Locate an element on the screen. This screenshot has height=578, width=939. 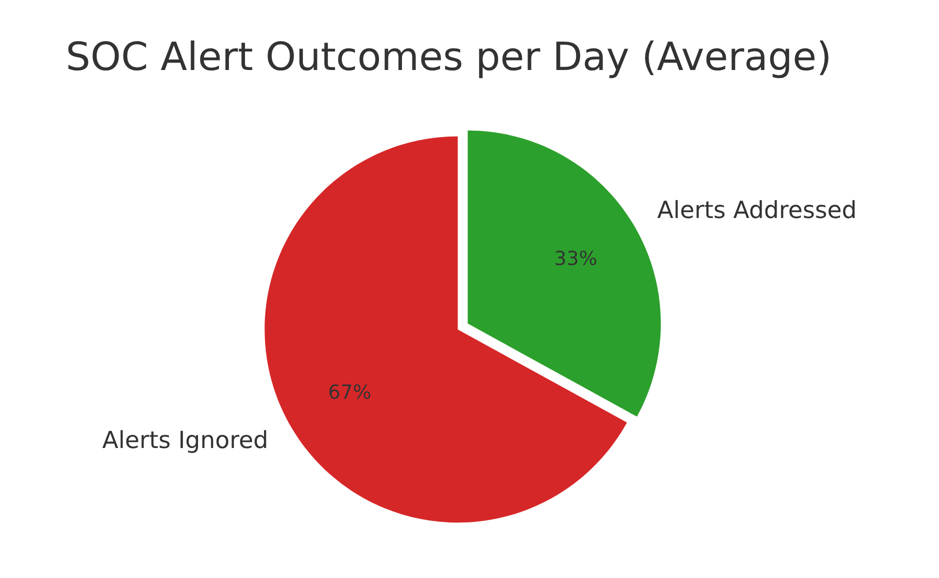
chart-title: SOC Alert Outcomes per Day (Average) is located at coordinates (448, 59).